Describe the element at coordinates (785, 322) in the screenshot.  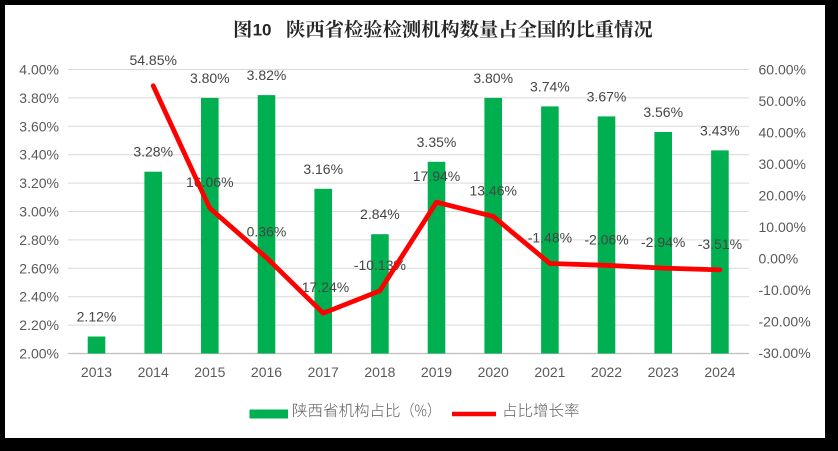
I see `svg-text: -20.00%` at that location.